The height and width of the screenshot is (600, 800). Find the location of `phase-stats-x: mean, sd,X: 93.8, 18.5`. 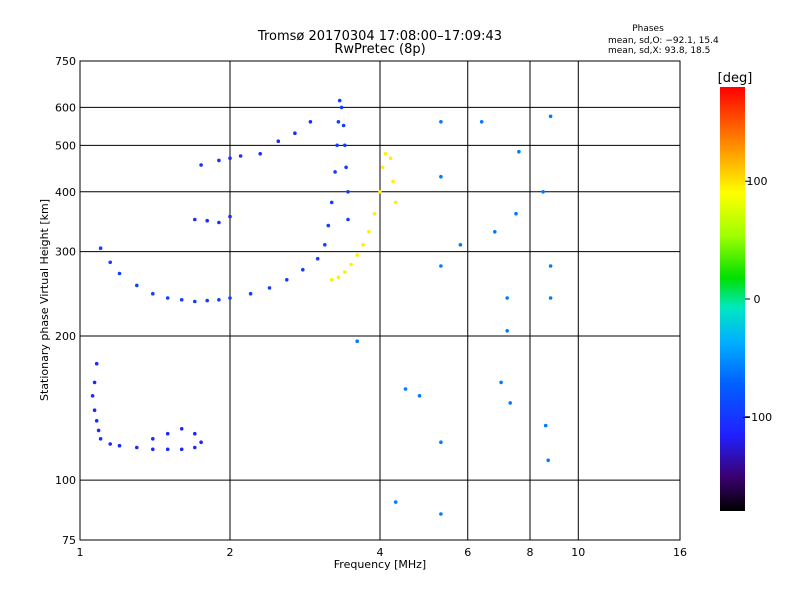

phase-stats-x: mean, sd,X: 93.8, 18.5 is located at coordinates (659, 51).